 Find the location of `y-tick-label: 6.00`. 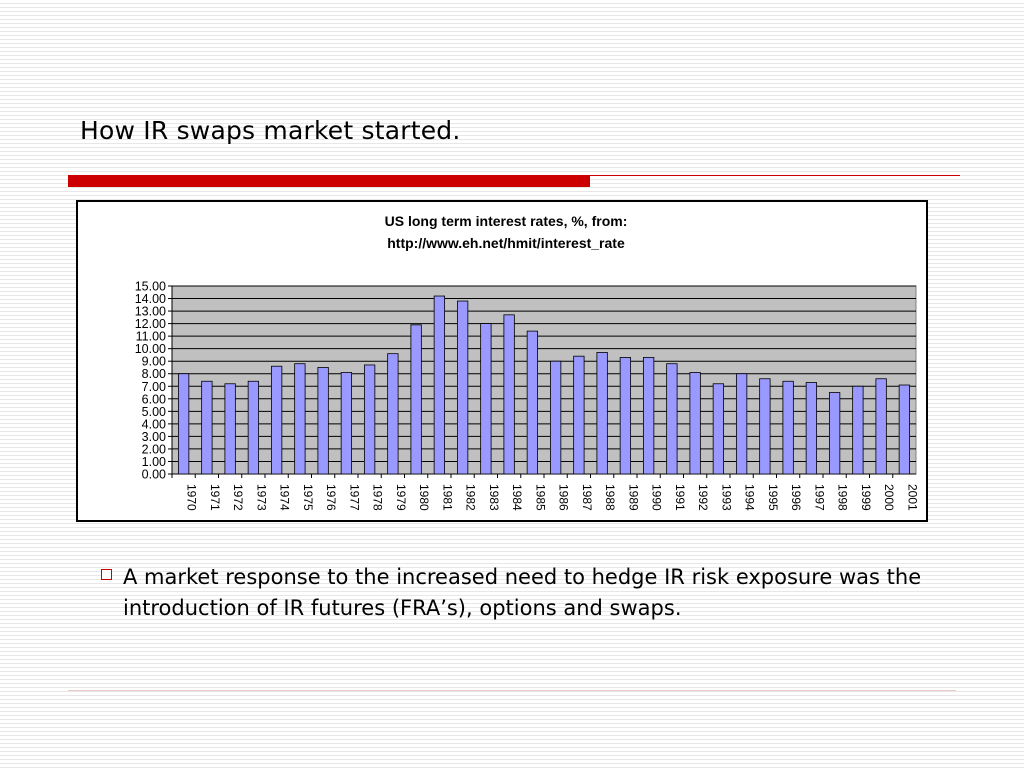

y-tick-label: 6.00 is located at coordinates (154, 399).